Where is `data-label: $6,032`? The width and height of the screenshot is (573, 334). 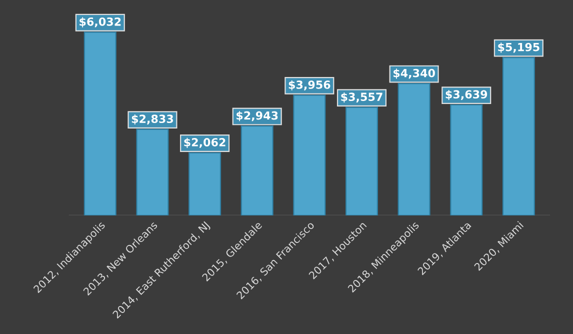 data-label: $6,032 is located at coordinates (100, 22).